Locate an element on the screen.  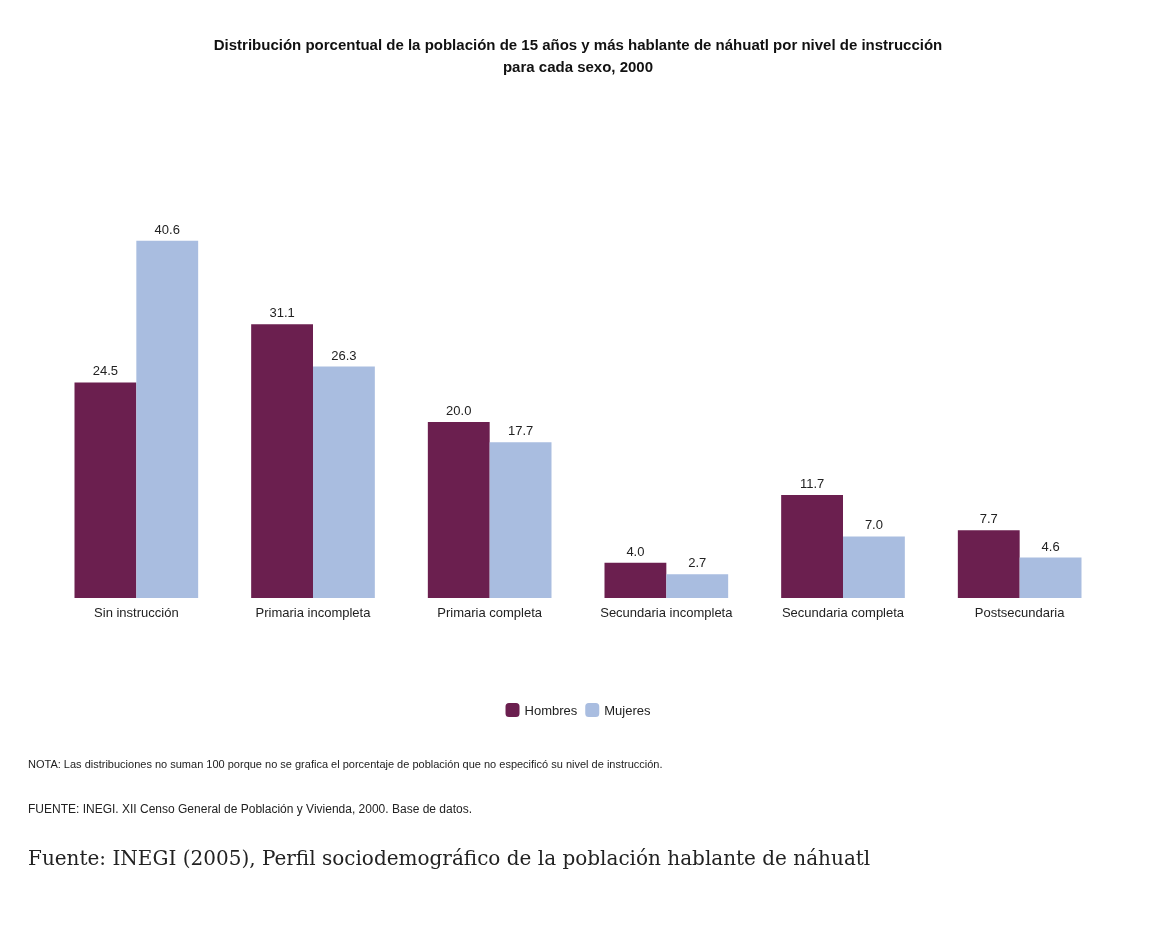
data-label: 2.7 is located at coordinates (697, 563).